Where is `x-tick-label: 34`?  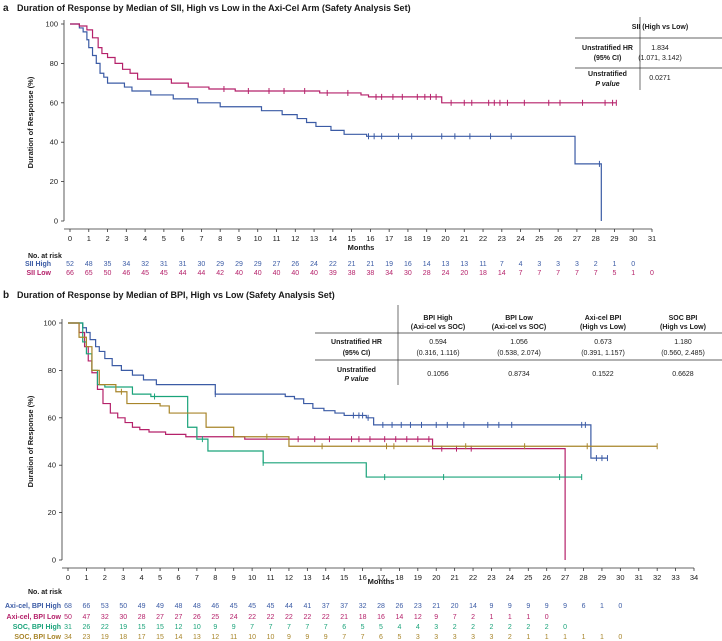 x-tick-label: 34 is located at coordinates (694, 577).